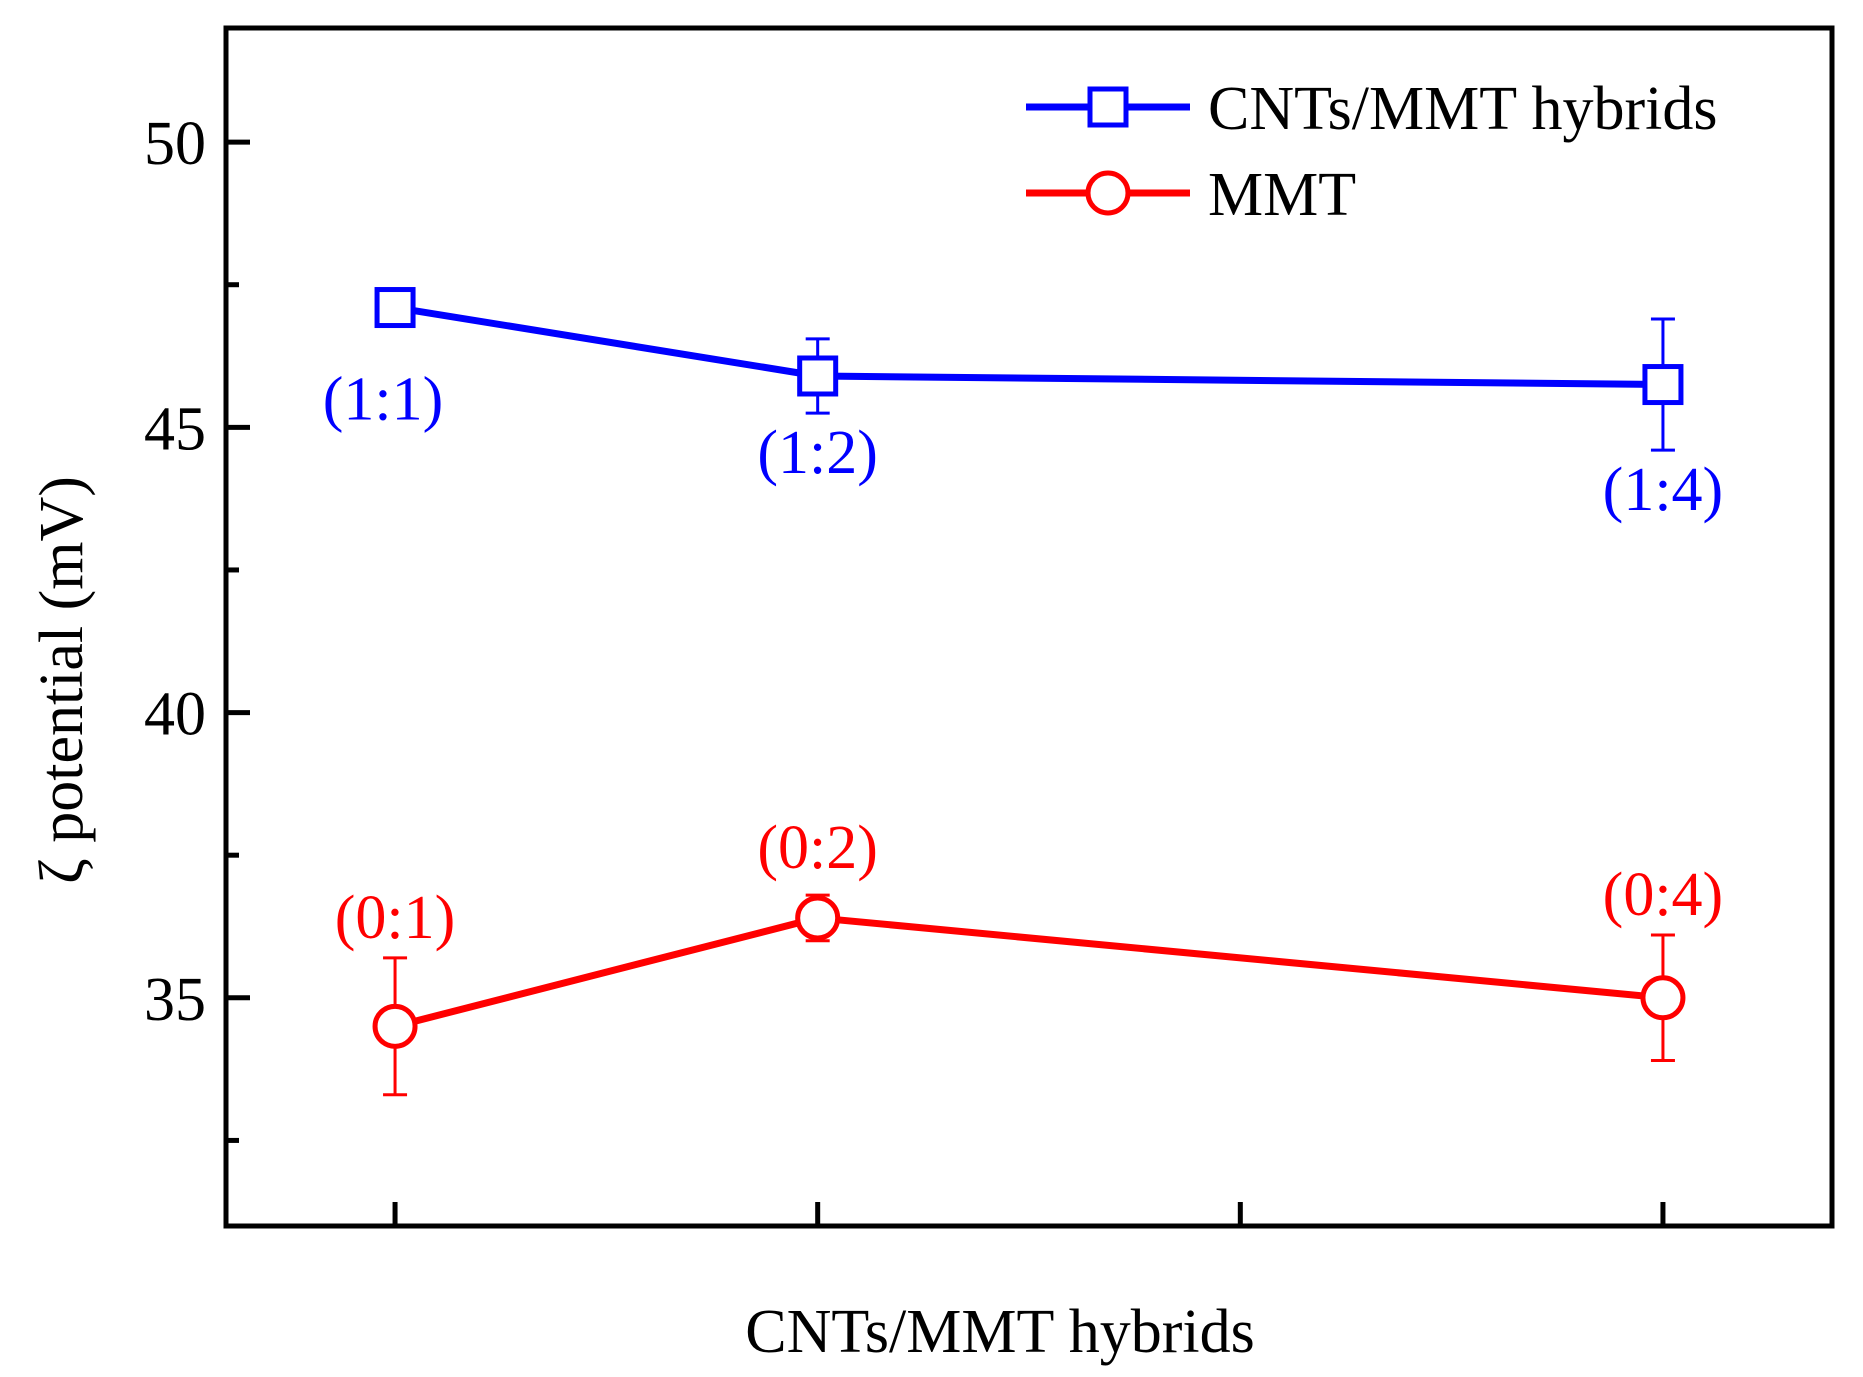  I want to click on legend-label: CNTs/MMT hybrids, so click(1463, 109).